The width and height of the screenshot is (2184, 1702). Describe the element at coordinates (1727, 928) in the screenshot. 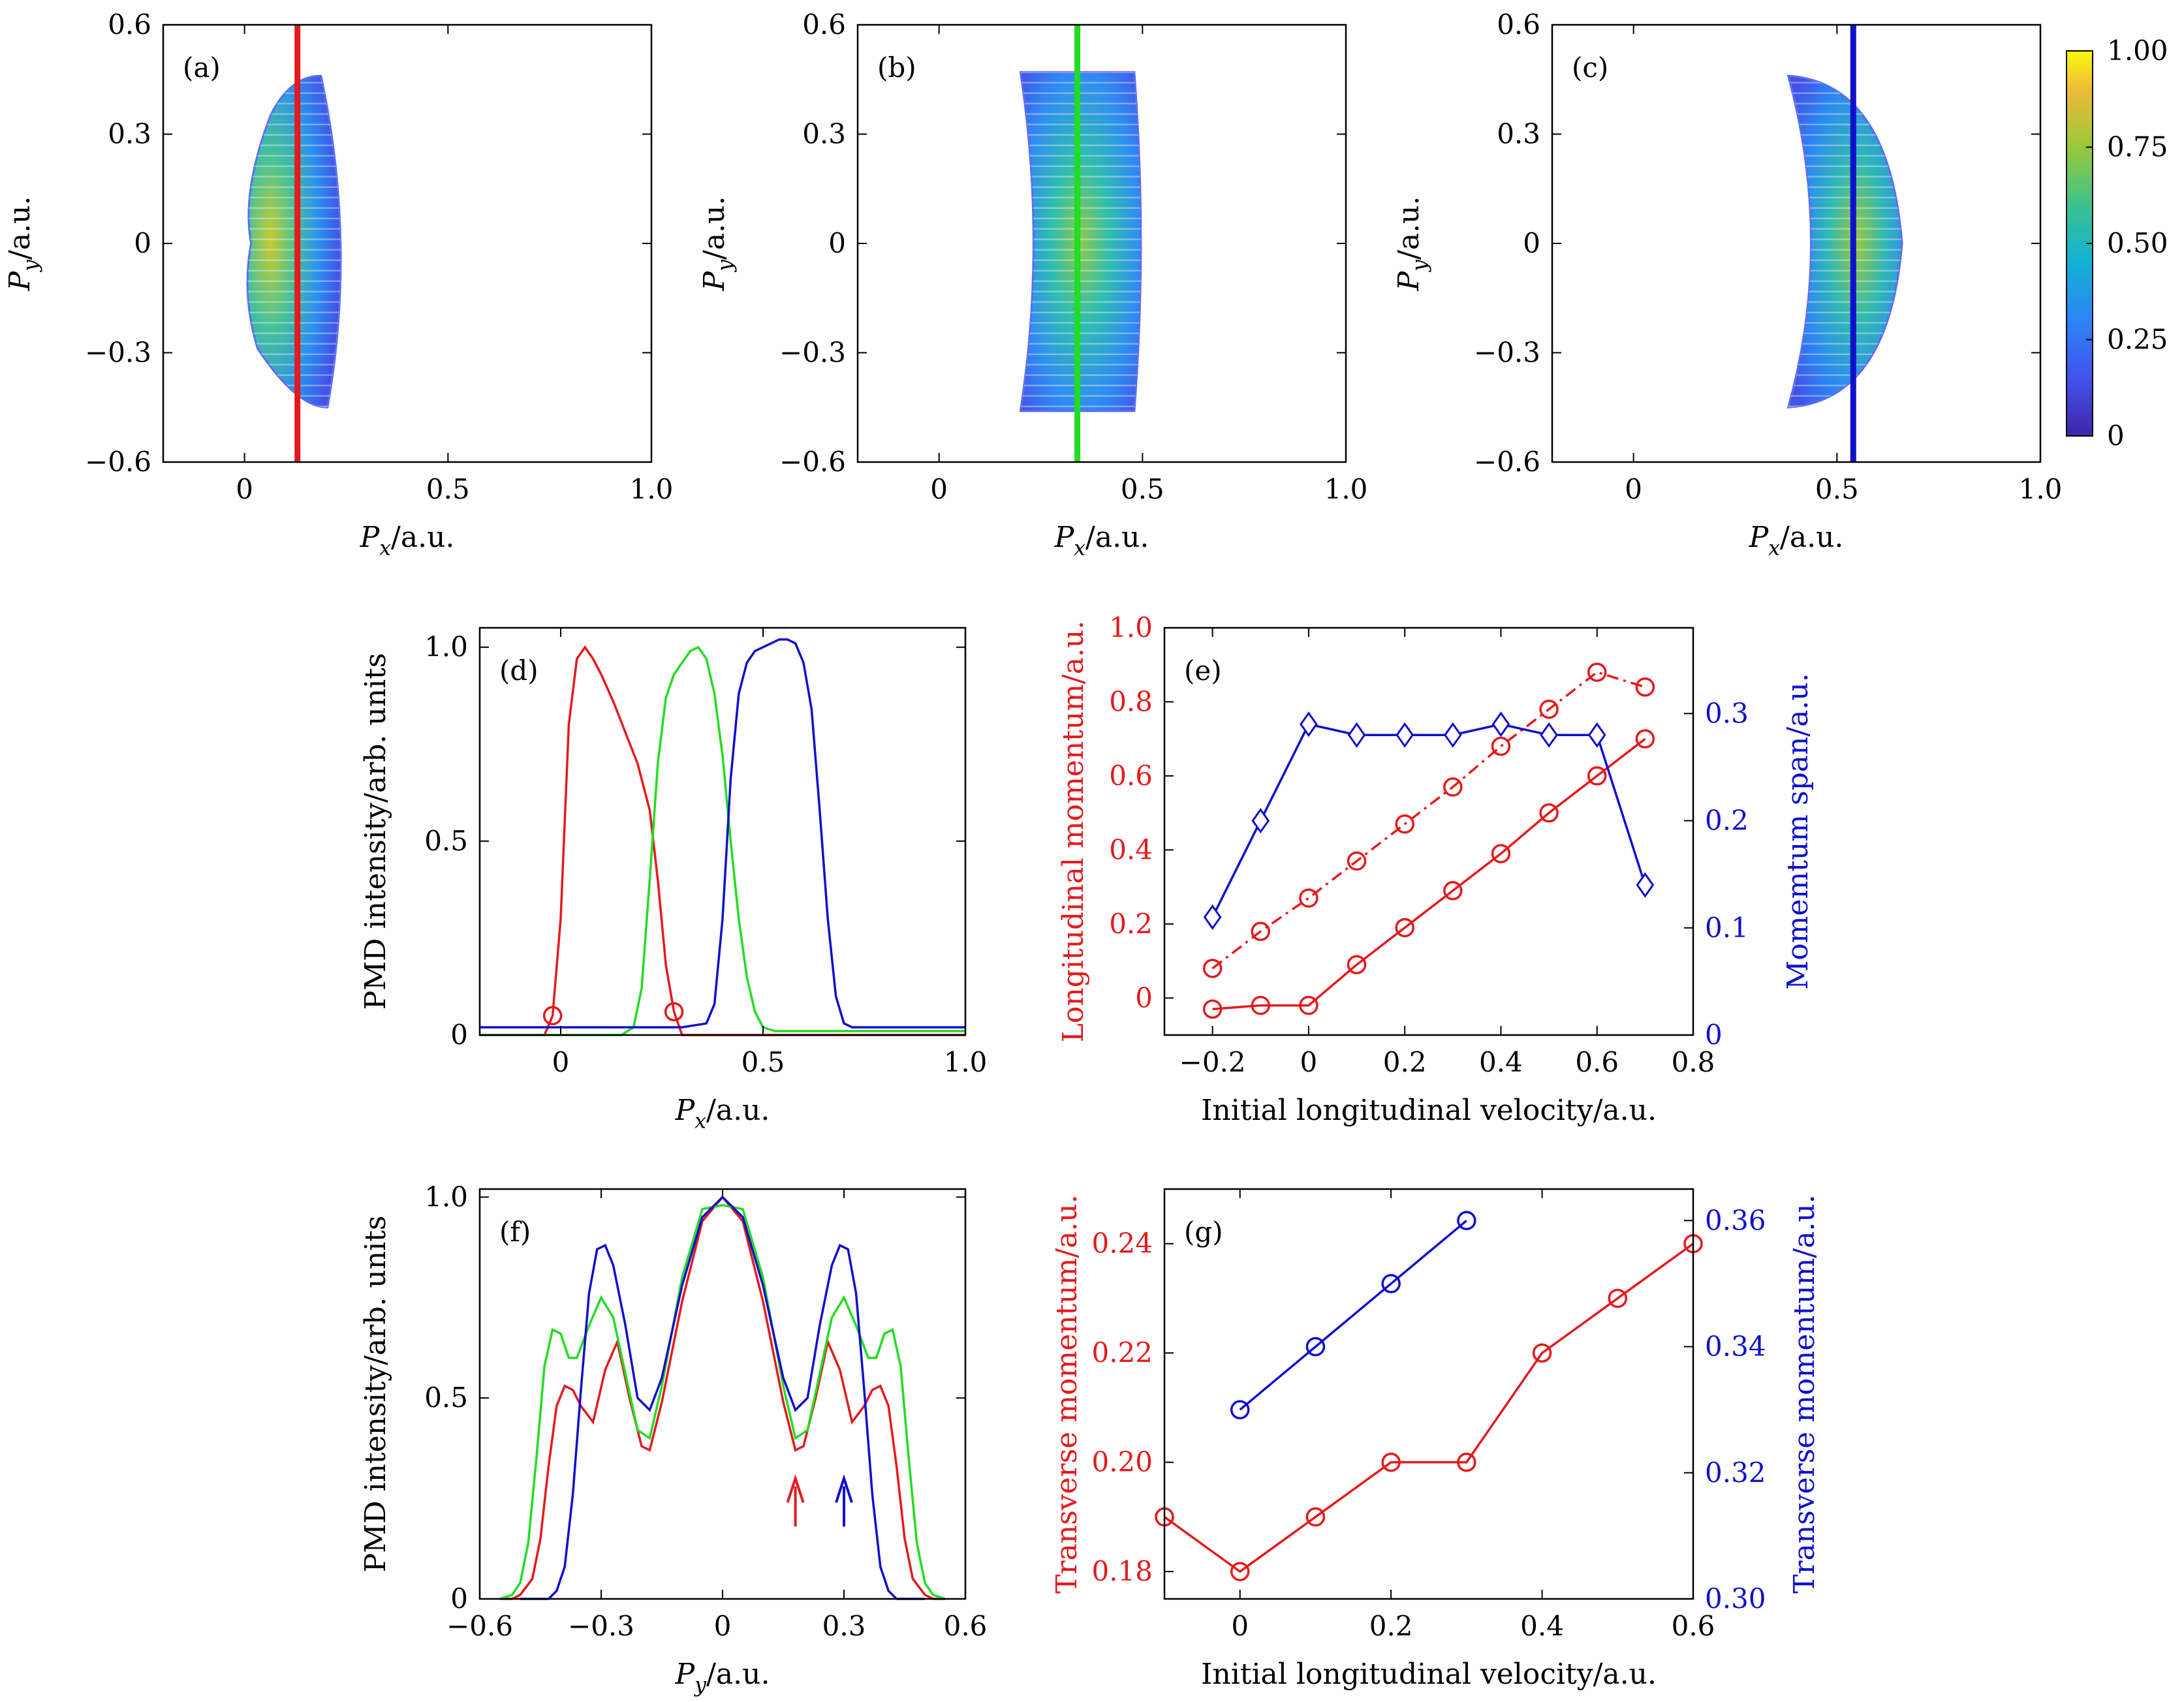

I see `y-right-tick-label: 0.1` at that location.